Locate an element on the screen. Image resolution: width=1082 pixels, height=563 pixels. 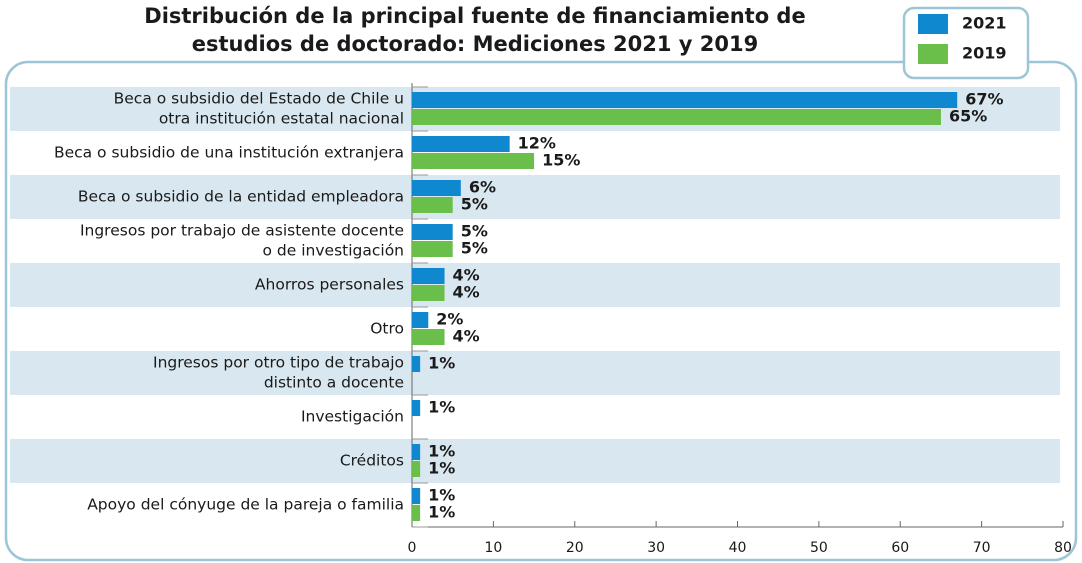
x-tick-label: 60 is located at coordinates (900, 548).